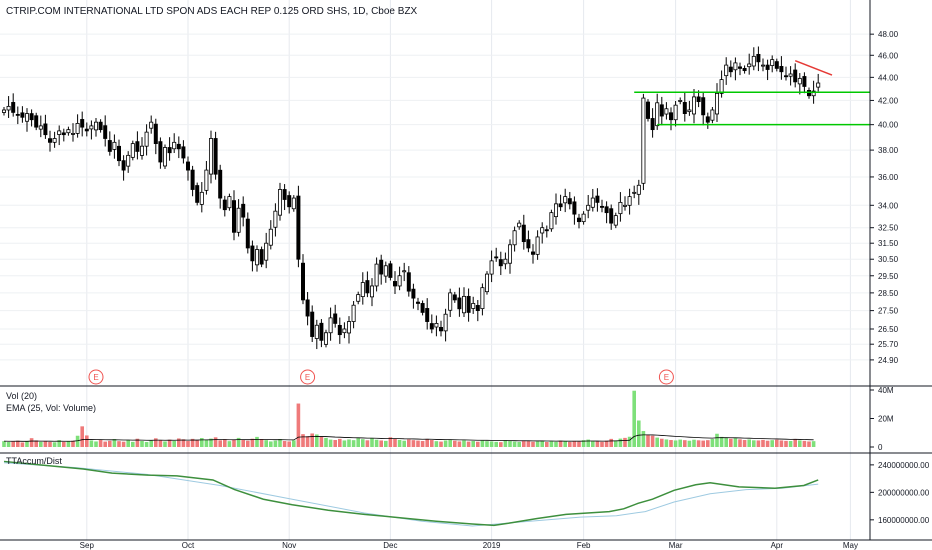 The width and height of the screenshot is (932, 550). What do you see at coordinates (96, 377) in the screenshot?
I see `earnings-marker: E` at bounding box center [96, 377].